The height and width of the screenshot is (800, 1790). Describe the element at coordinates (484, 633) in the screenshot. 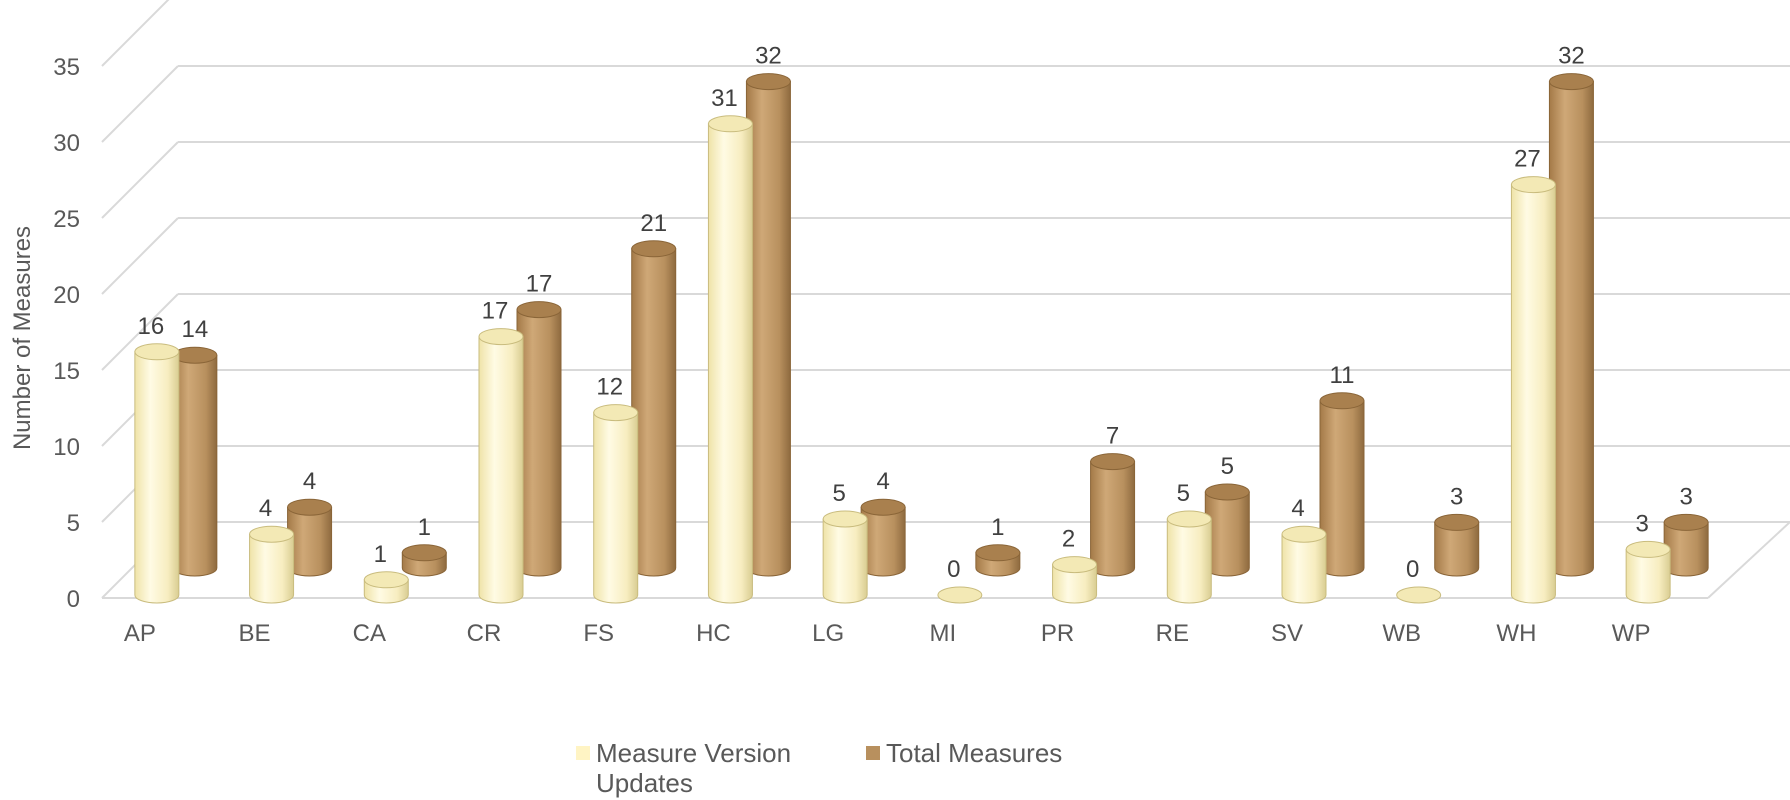

I see `x-tick-label: CR` at that location.